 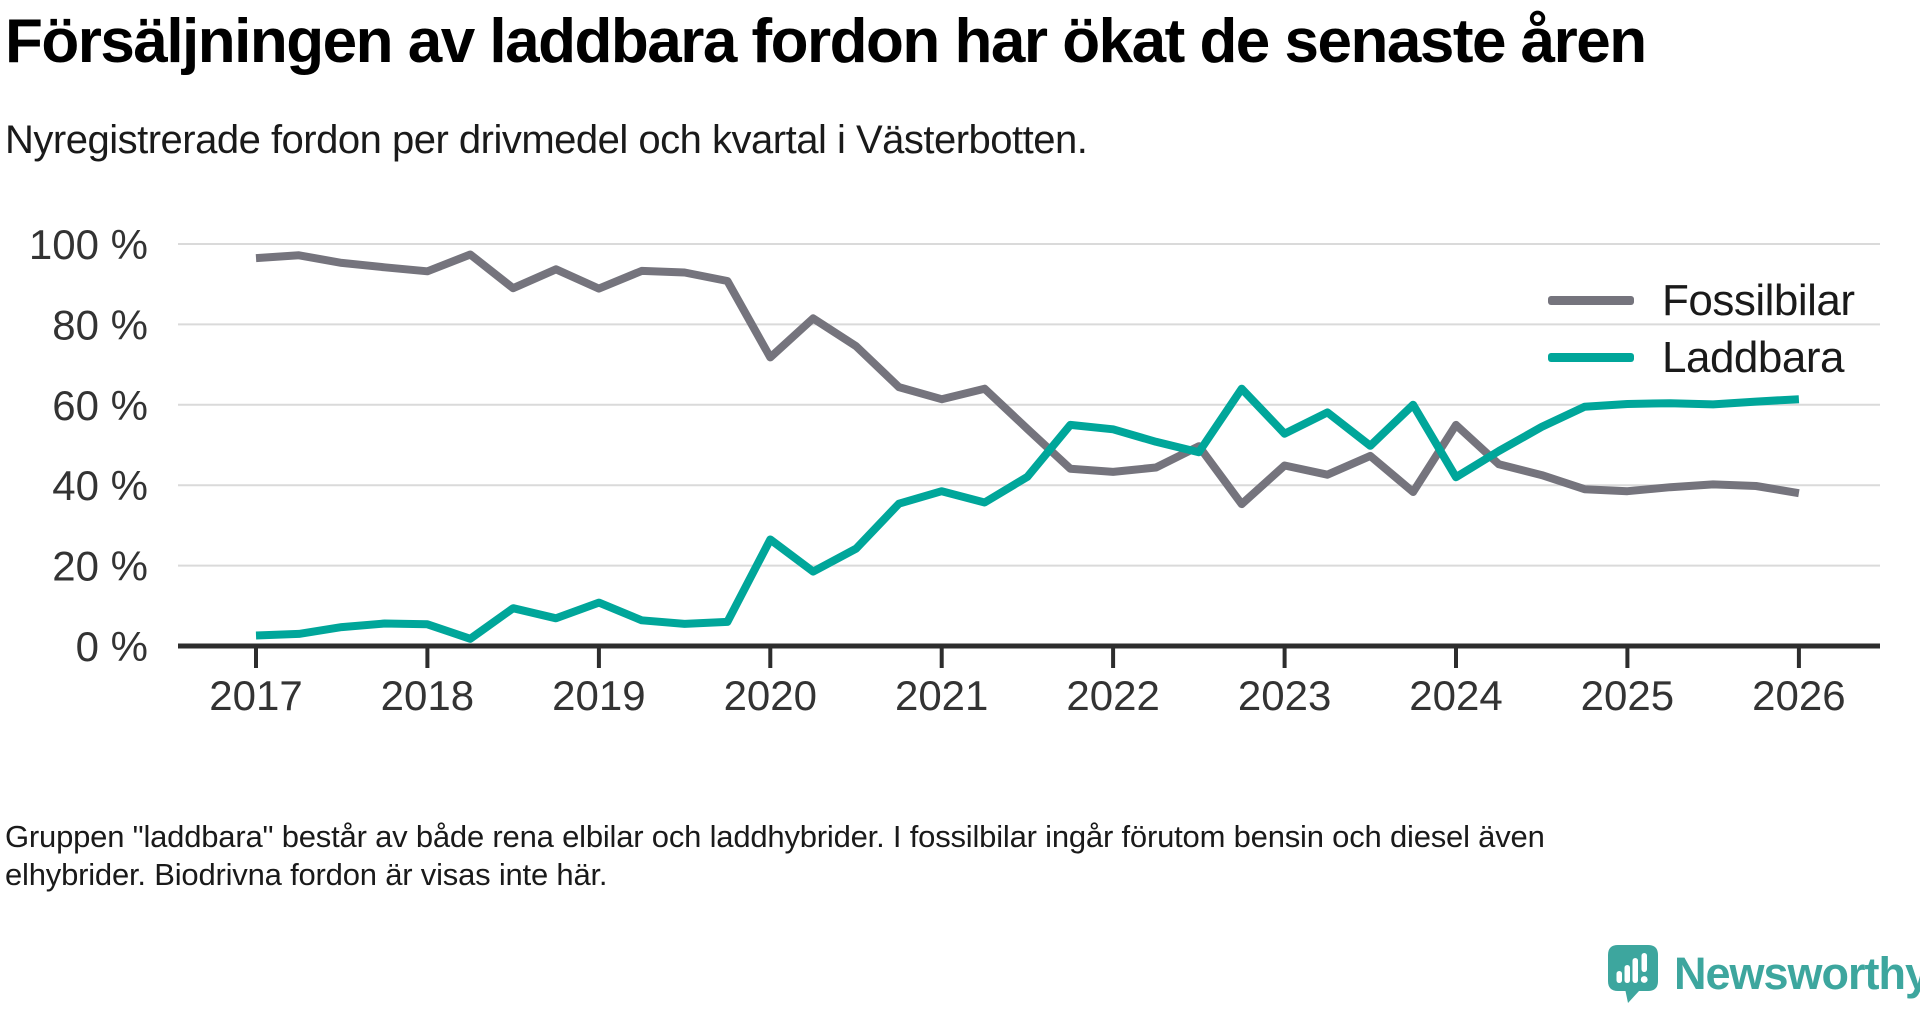 What do you see at coordinates (1627, 695) in the screenshot?
I see `x-tick-label: 2025` at bounding box center [1627, 695].